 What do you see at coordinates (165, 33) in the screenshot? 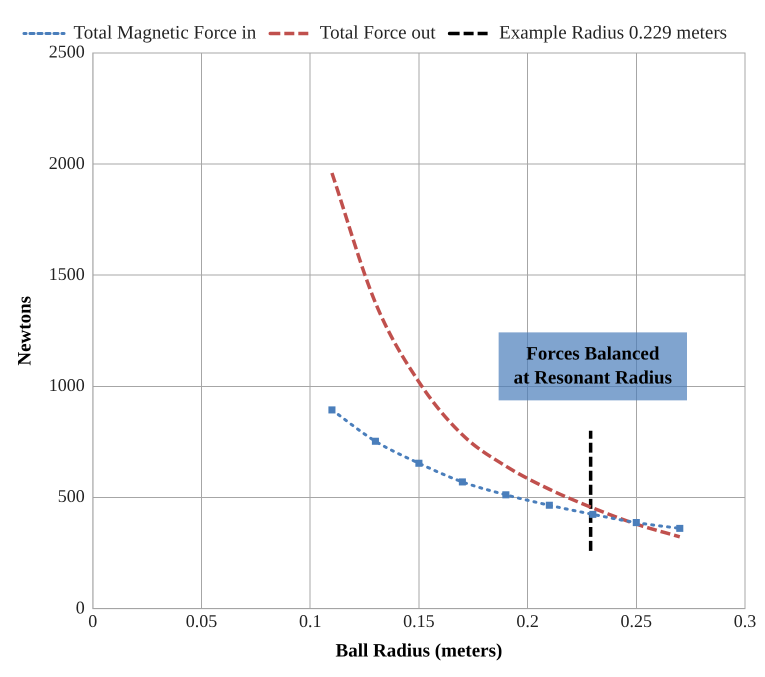
I see `legend-label: Total Magnetic Force in` at bounding box center [165, 33].